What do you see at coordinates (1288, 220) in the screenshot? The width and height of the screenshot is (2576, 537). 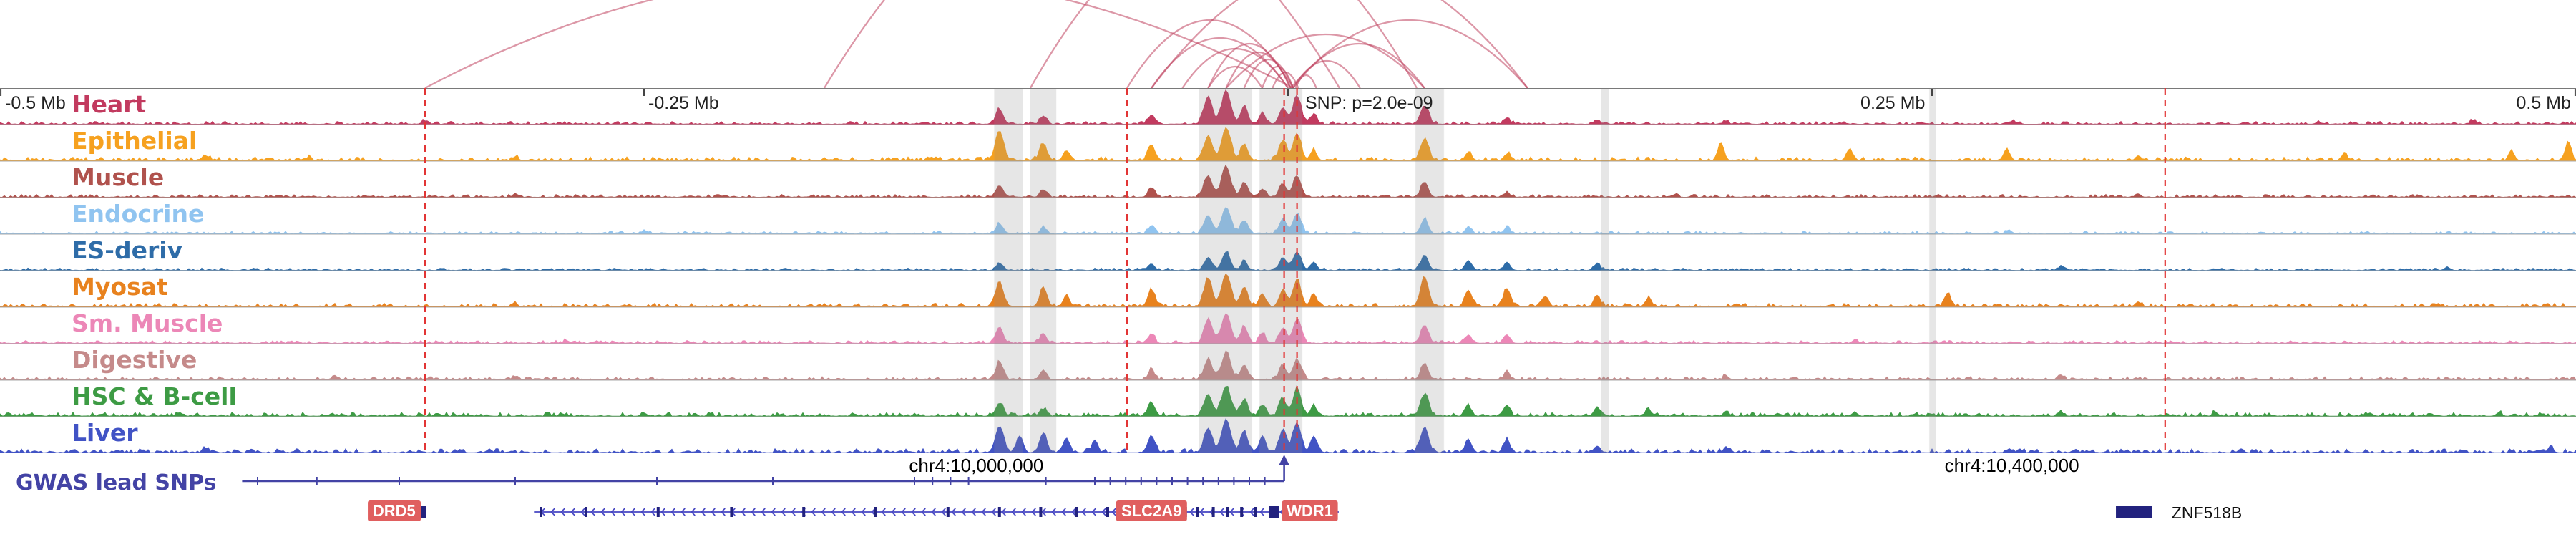 I see `signal-path-endocrine` at bounding box center [1288, 220].